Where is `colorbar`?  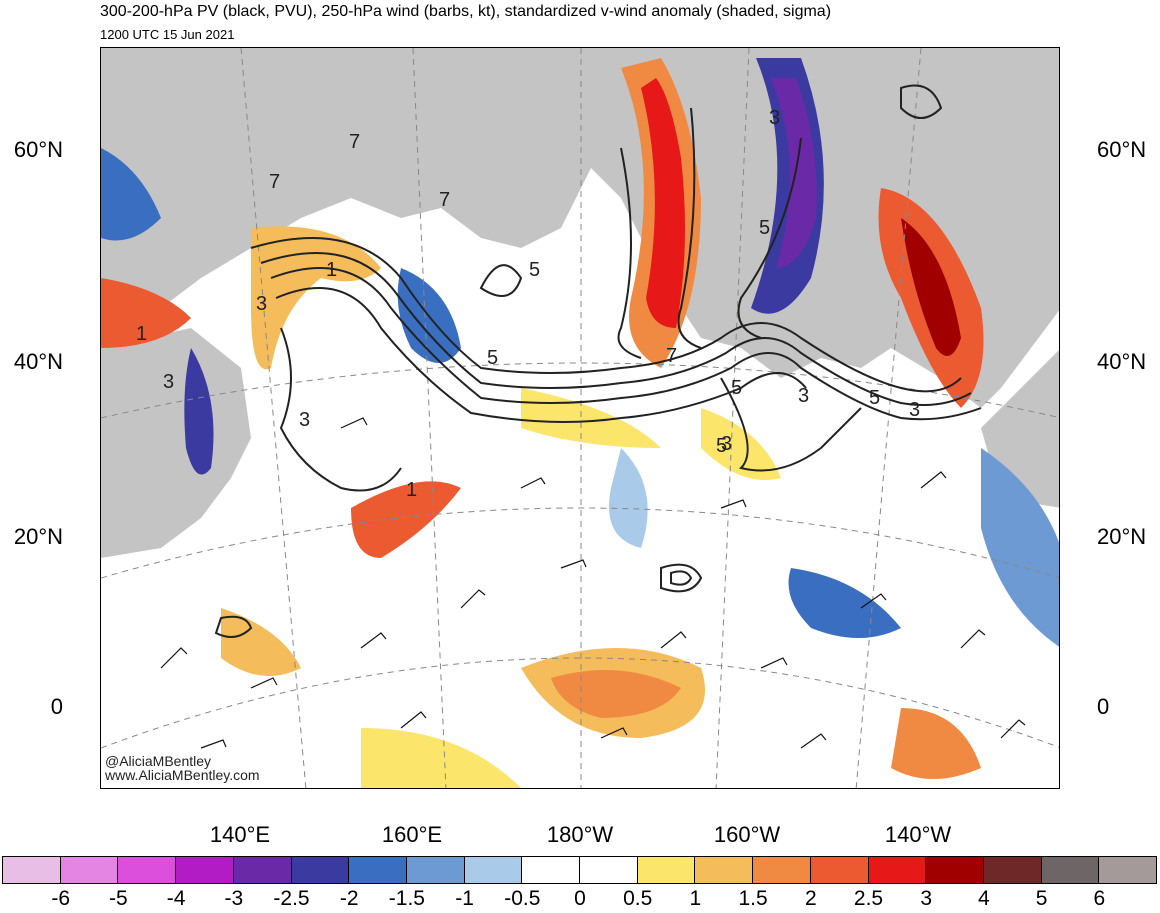
colorbar is located at coordinates (580, 870).